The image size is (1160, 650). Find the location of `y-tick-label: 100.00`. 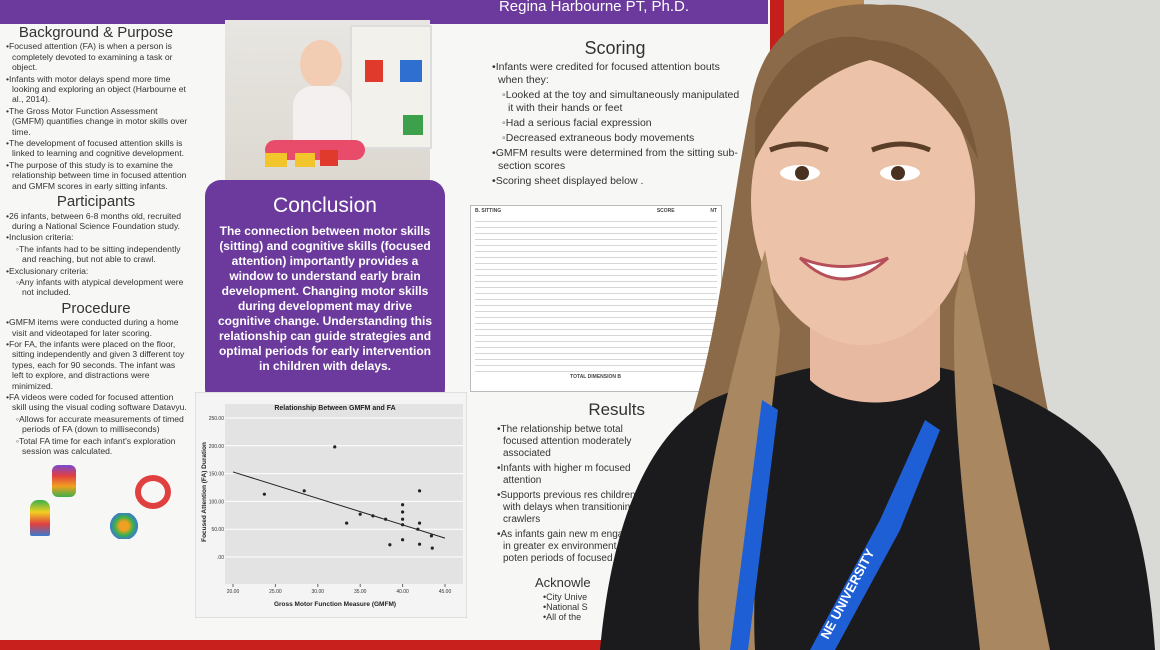

y-tick-label: 100.00 is located at coordinates (217, 502).